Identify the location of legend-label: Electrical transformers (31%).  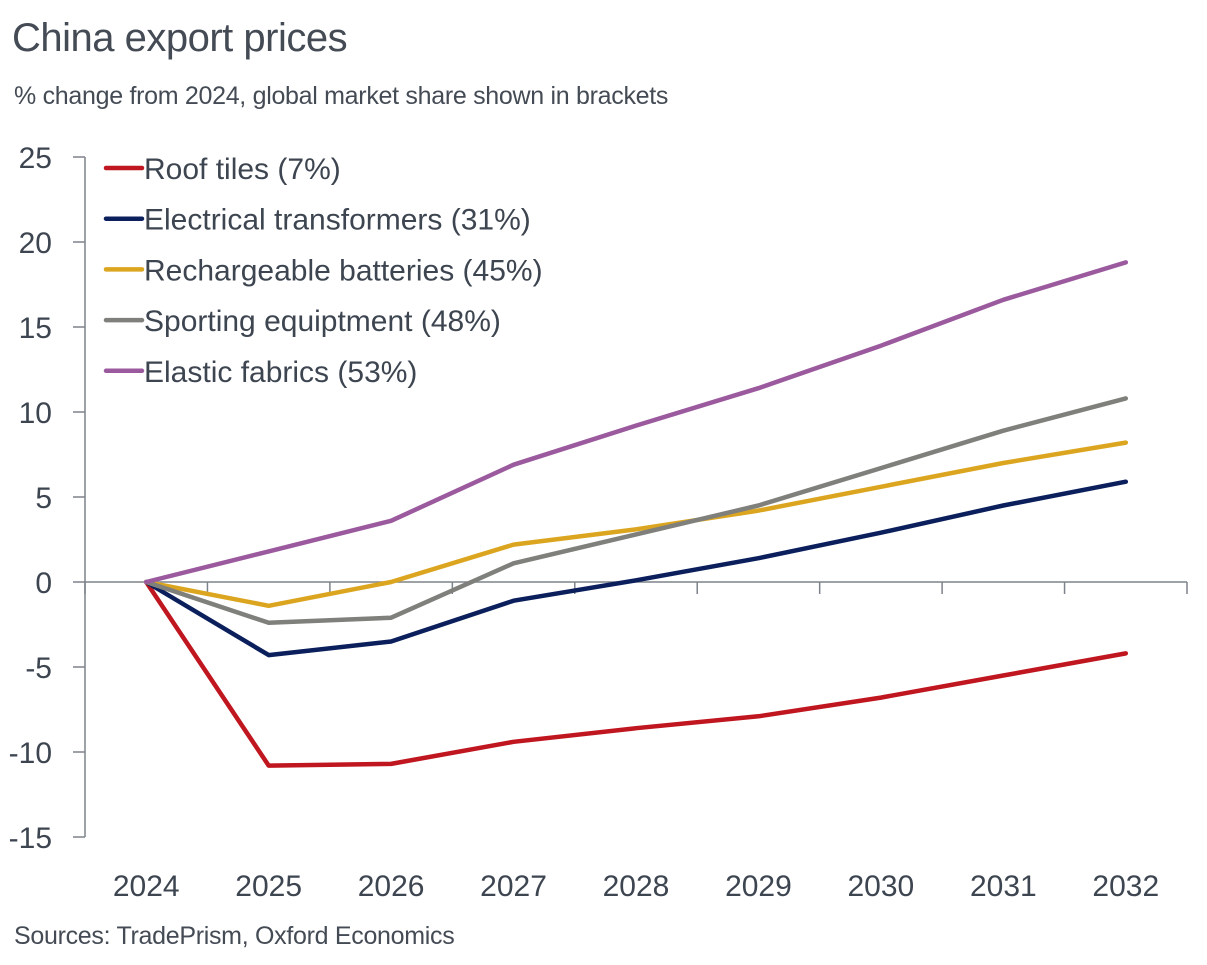
(337, 220).